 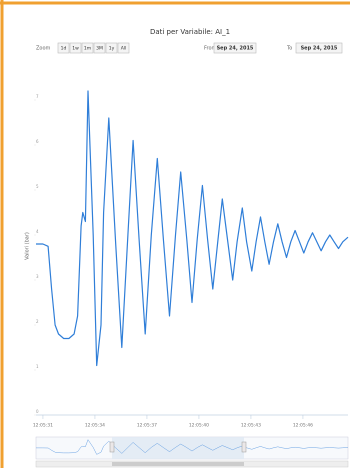 I want to click on from-input, so click(x=235, y=48).